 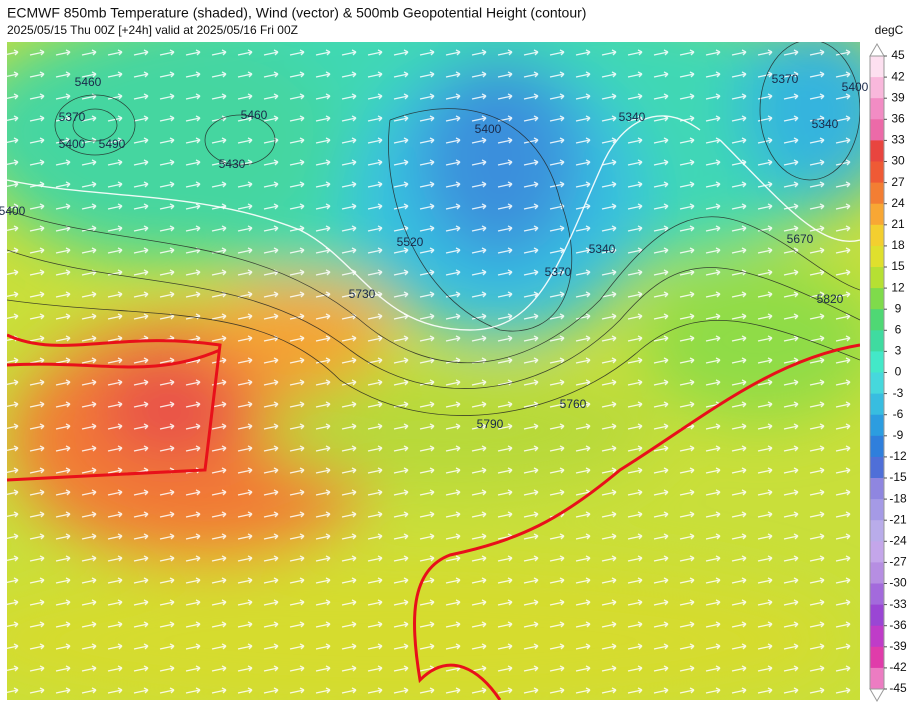 What do you see at coordinates (877, 50) in the screenshot?
I see `colorbar-top-cap` at bounding box center [877, 50].